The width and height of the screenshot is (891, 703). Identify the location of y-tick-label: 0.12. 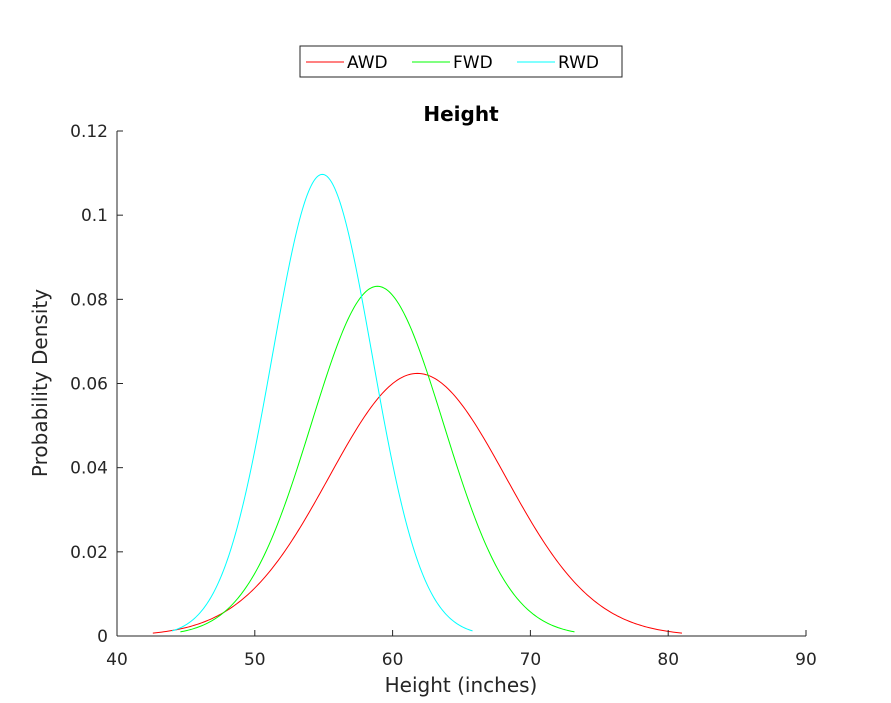
(89, 132).